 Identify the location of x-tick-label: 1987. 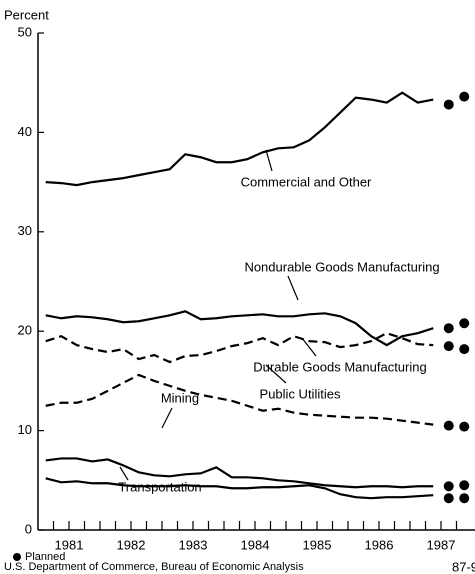
(441, 544).